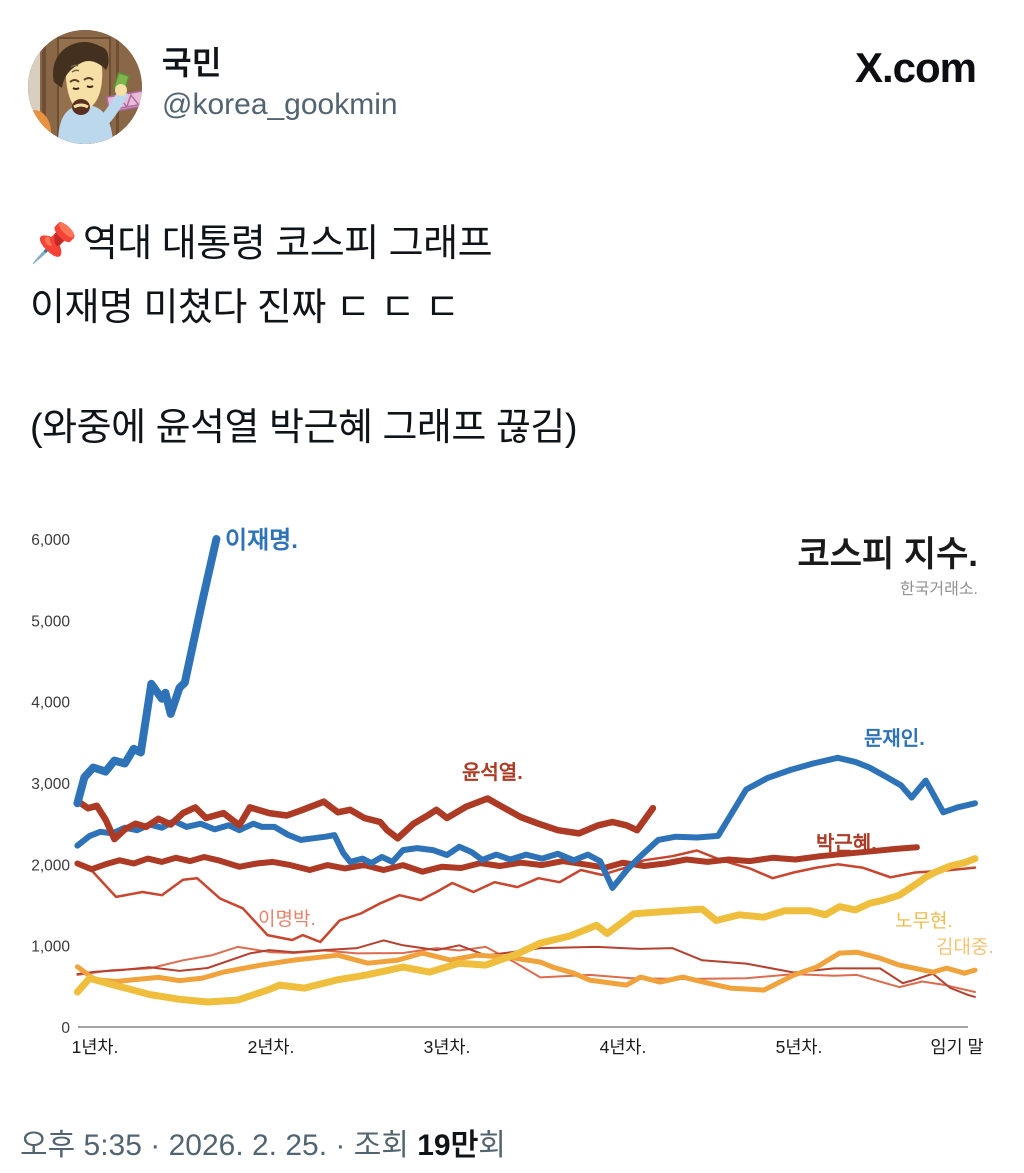  I want to click on y-tick-4000: 4,000, so click(50, 703).